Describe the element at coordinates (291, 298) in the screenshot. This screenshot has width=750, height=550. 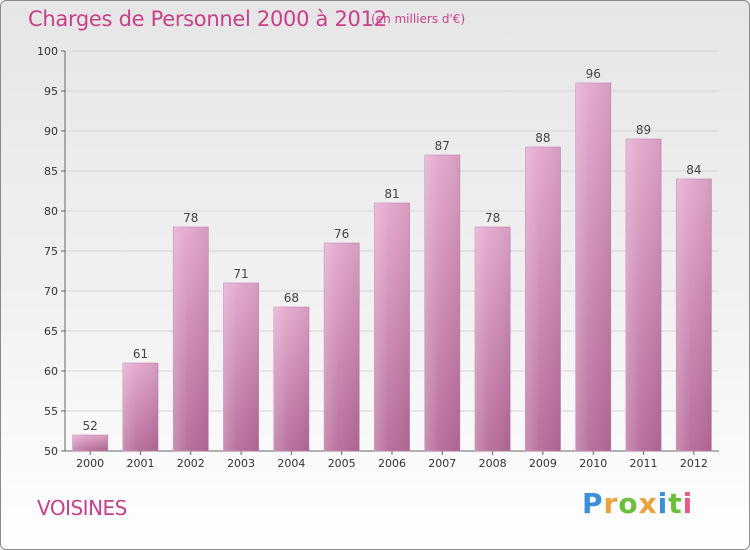
I see `data-label: 68` at that location.